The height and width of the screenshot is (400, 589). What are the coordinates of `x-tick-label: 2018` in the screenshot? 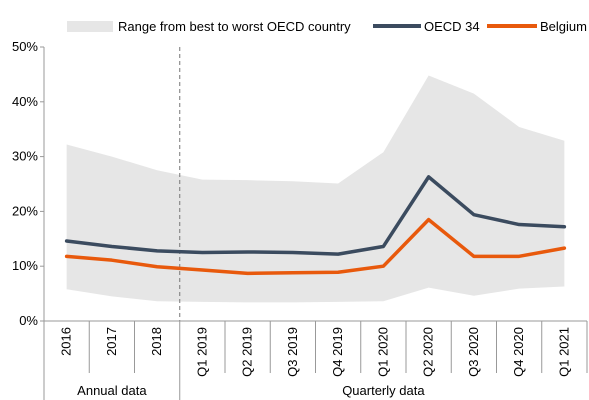 It's located at (156, 341).